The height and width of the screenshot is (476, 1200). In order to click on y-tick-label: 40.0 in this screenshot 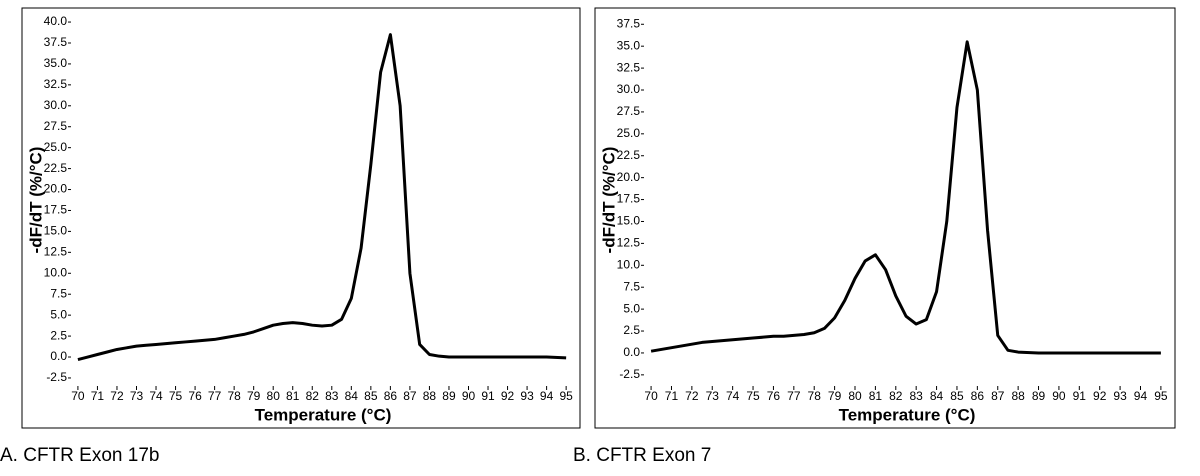, I will do `click(56, 21)`.